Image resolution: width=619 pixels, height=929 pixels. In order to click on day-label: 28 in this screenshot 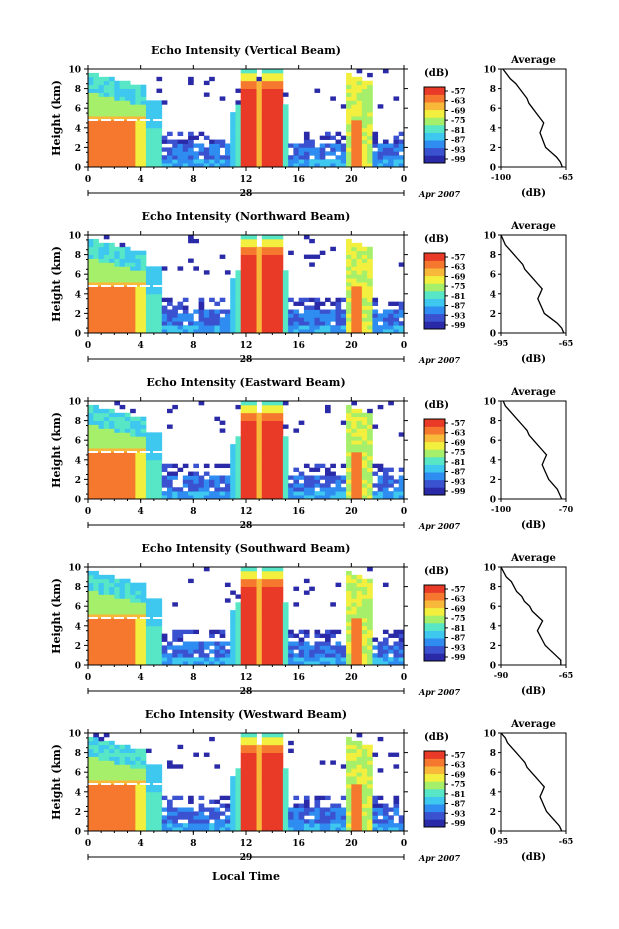, I will do `click(246, 360)`.